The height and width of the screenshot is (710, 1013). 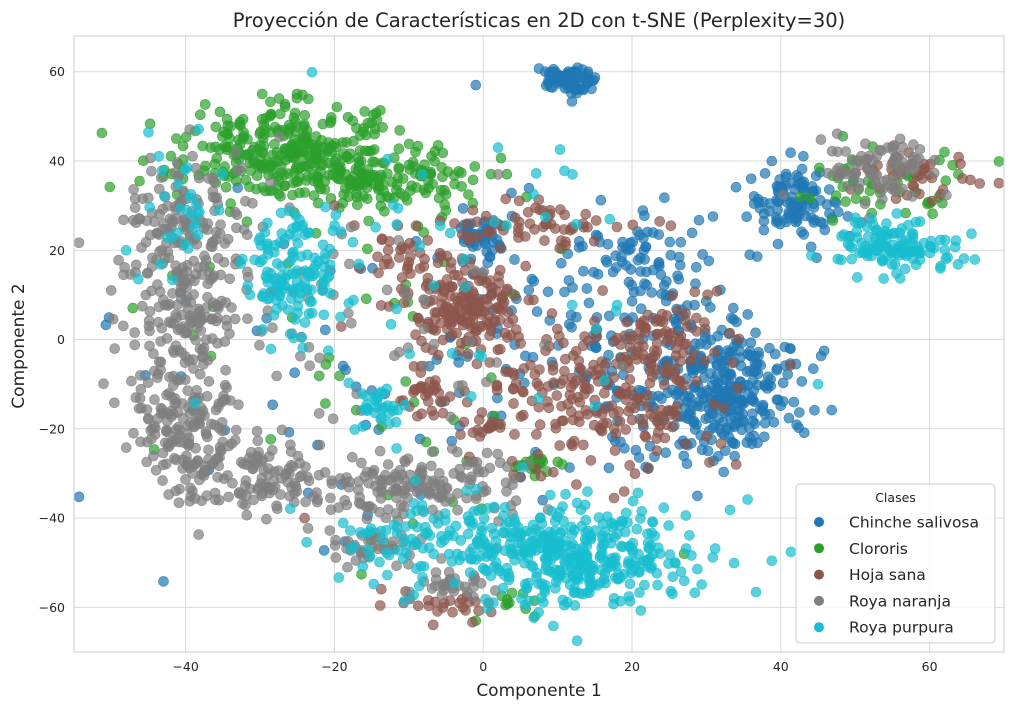 I want to click on y-tick-label: −40, so click(x=52, y=518).